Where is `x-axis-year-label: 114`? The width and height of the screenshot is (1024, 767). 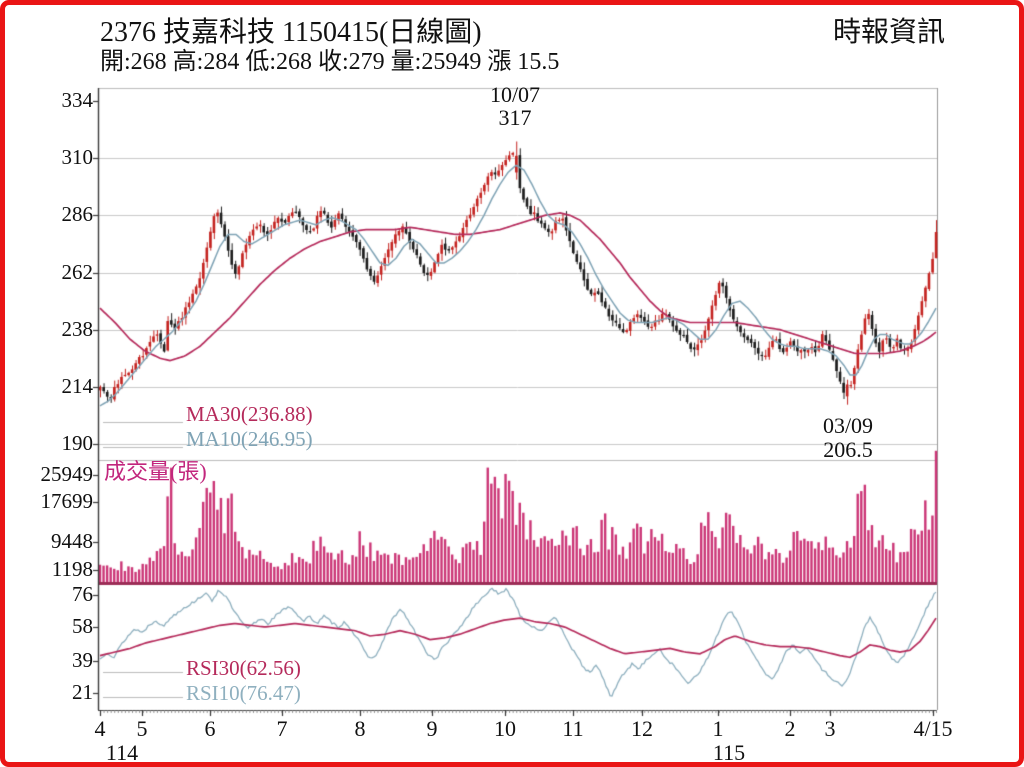 x-axis-year-label: 114 is located at coordinates (122, 752).